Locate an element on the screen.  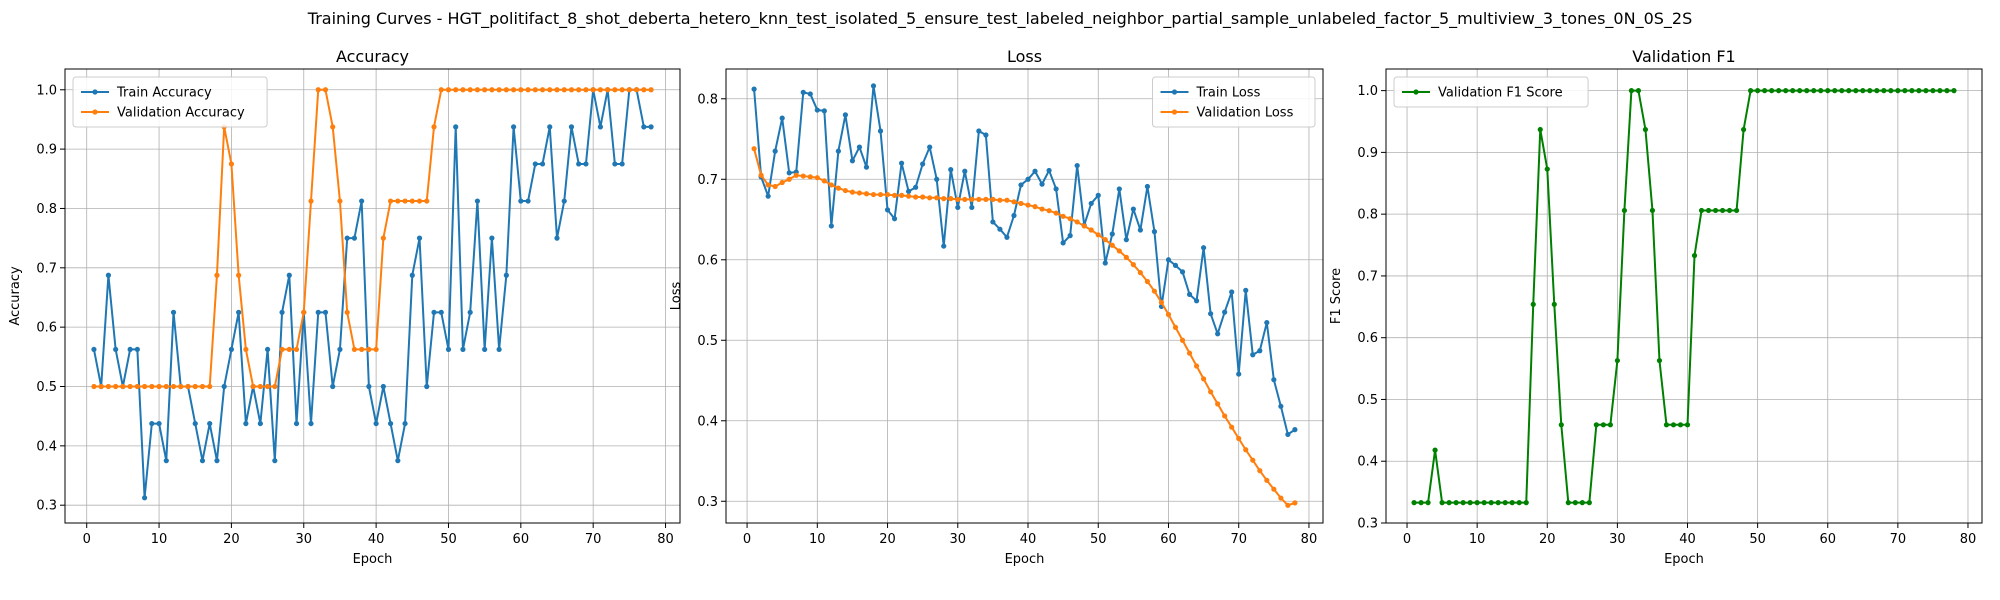
legend-swatch-marker is located at coordinates (95, 112).